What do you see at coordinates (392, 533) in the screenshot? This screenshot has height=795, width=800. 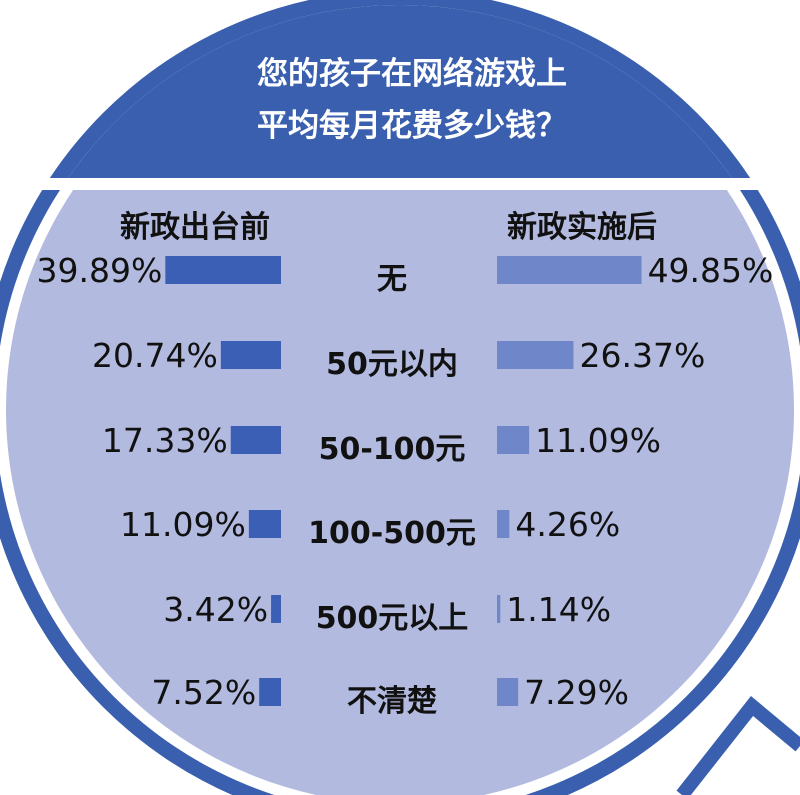 I see `category-label: 100-500元` at bounding box center [392, 533].